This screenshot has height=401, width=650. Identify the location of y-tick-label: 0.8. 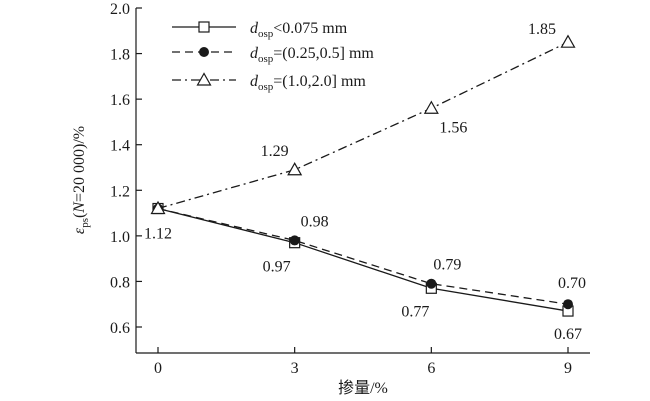
(120, 282).